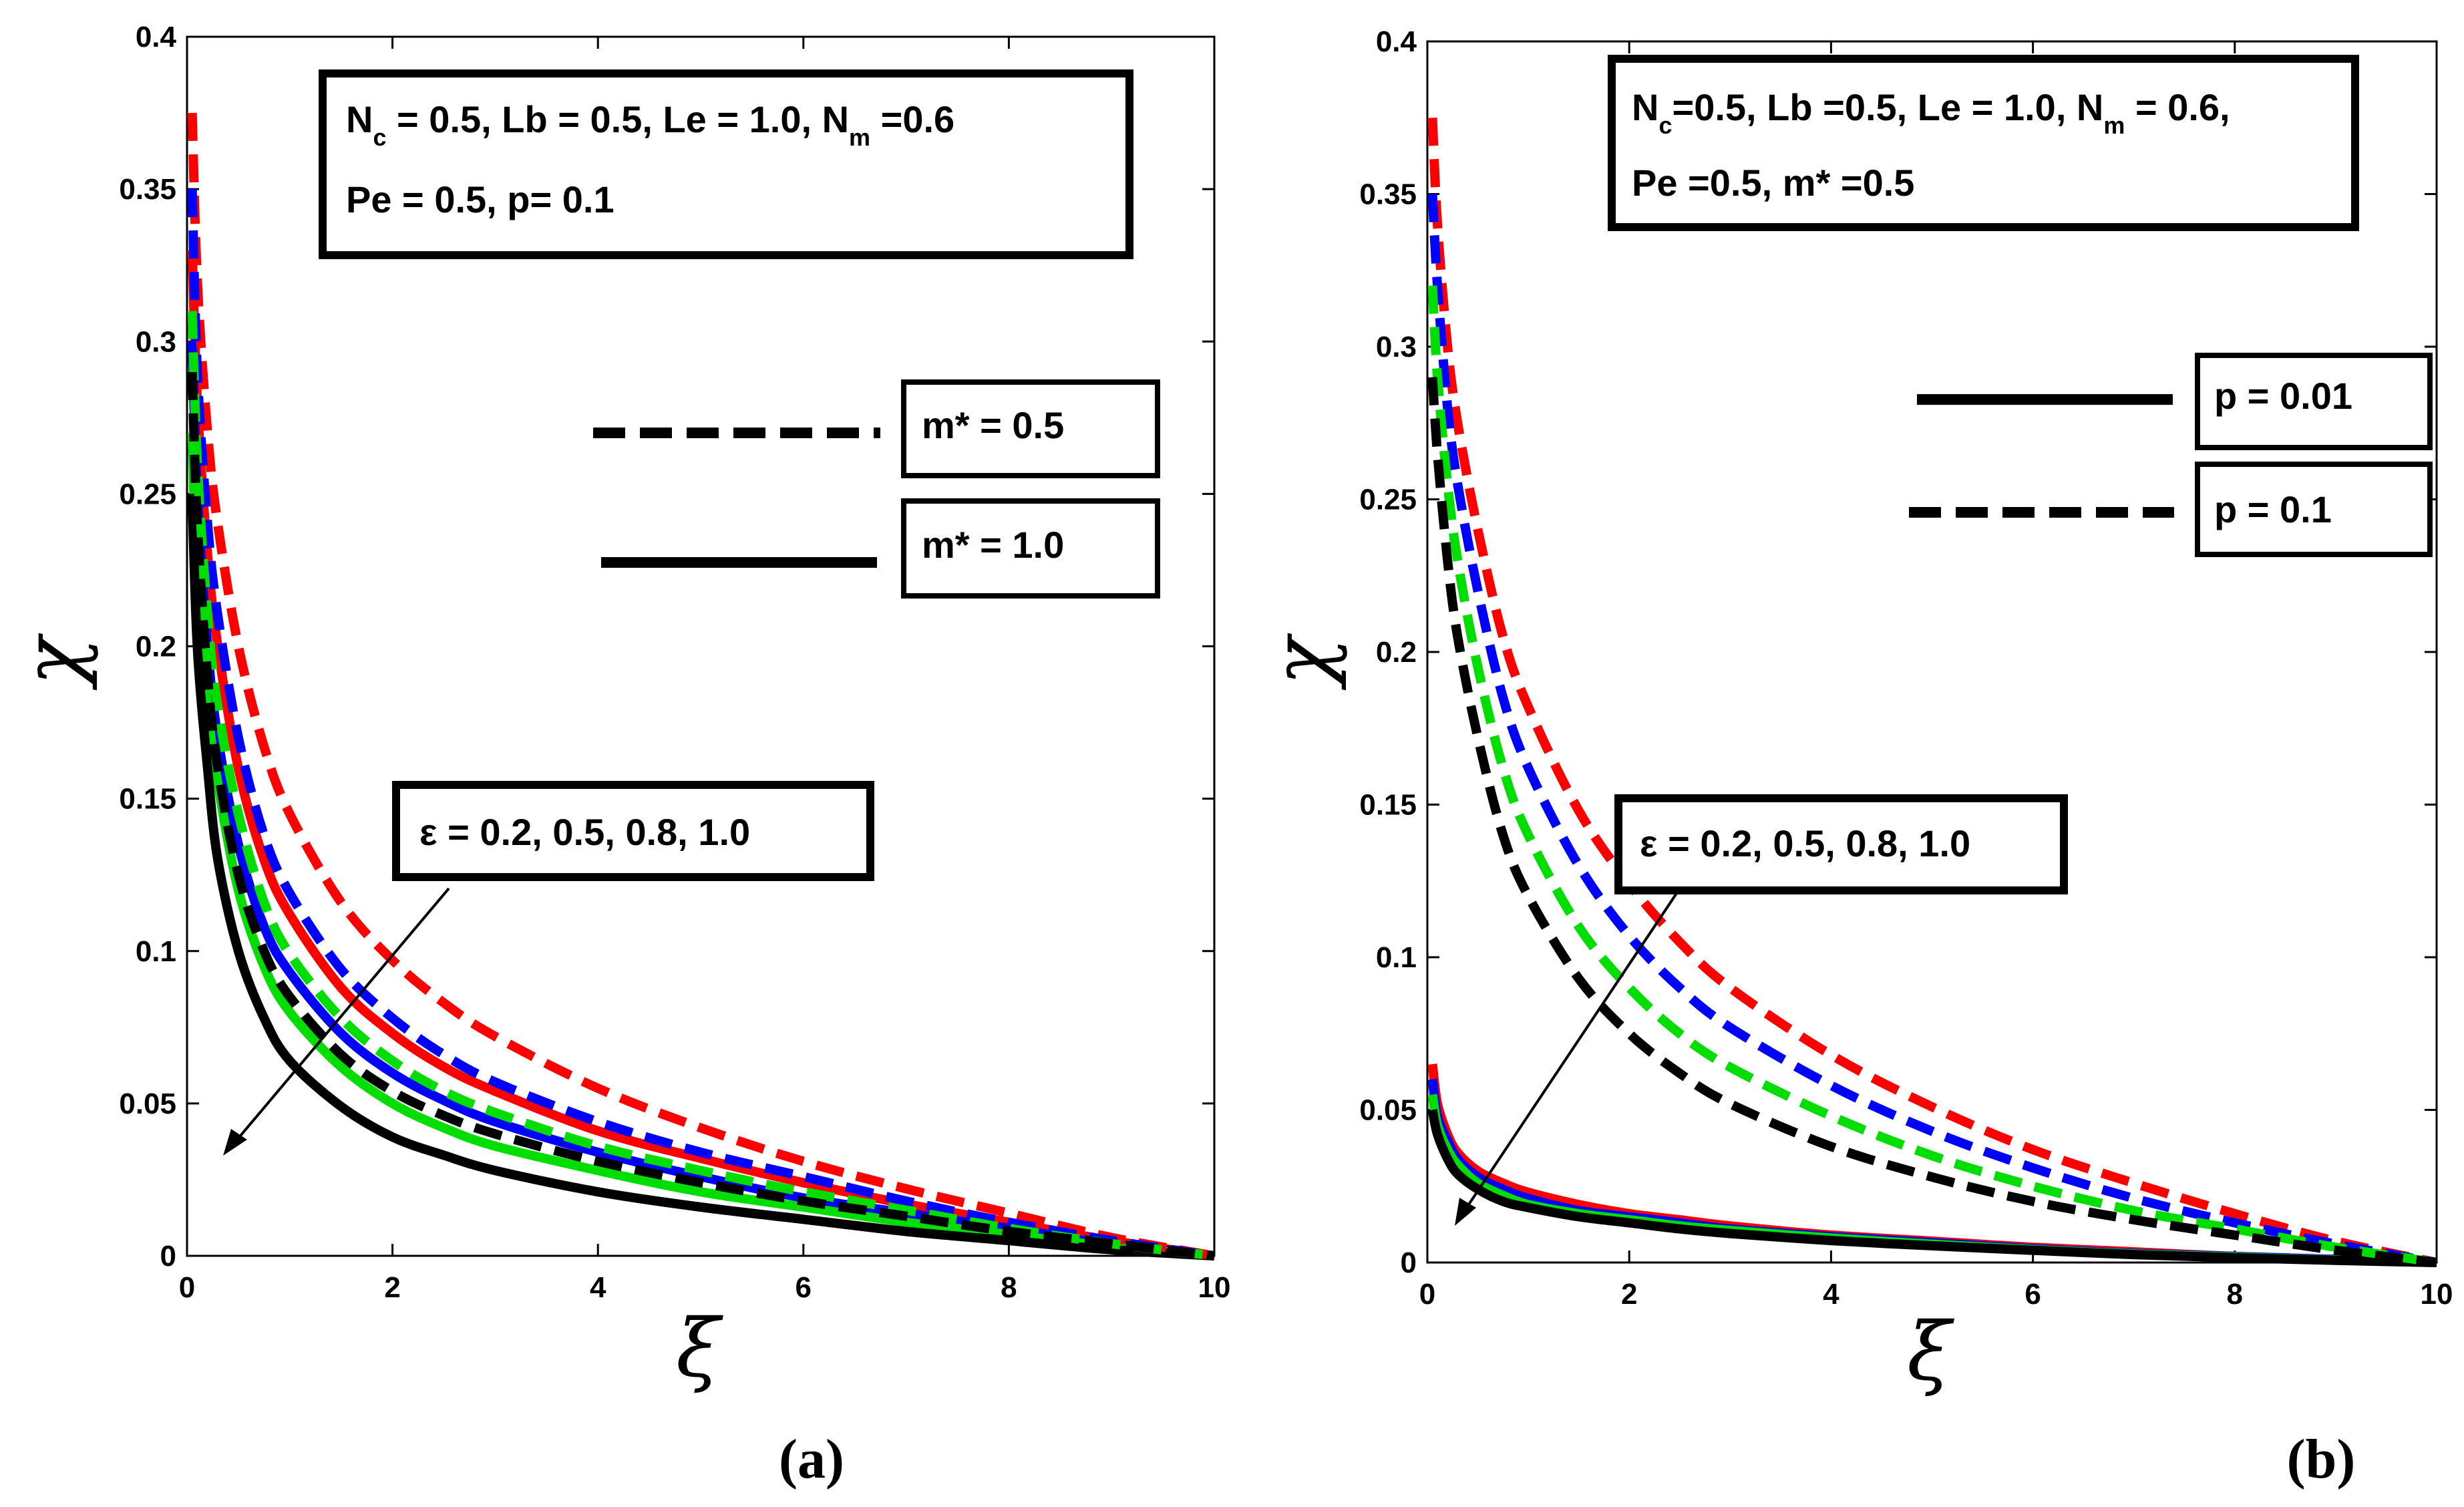 The image size is (2464, 1507). I want to click on params-text: =0.5, Lb =0.5, Le = 1.0, N, so click(1887, 107).